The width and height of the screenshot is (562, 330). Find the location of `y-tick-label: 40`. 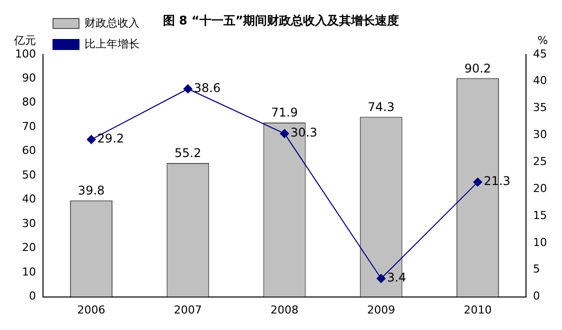

y-tick-label: 40 is located at coordinates (29, 199).